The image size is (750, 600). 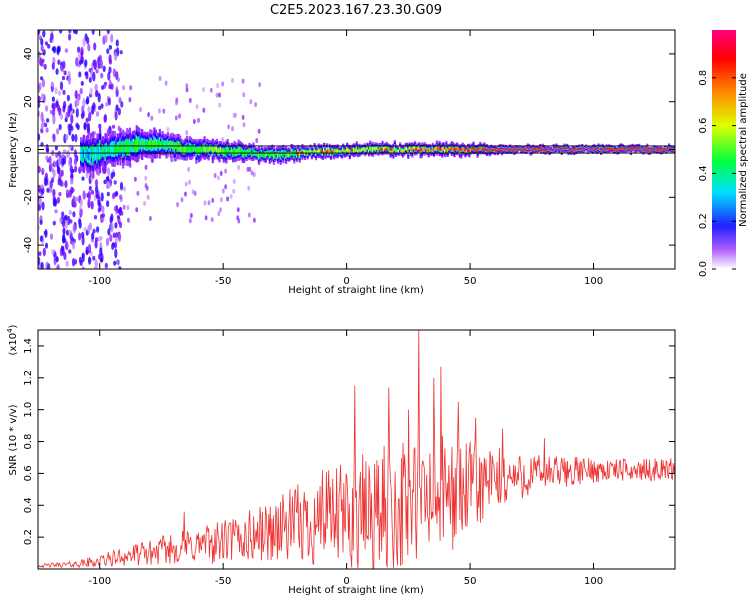 I want to click on spectrogram-y-tick-label: -20, so click(x=28, y=197).